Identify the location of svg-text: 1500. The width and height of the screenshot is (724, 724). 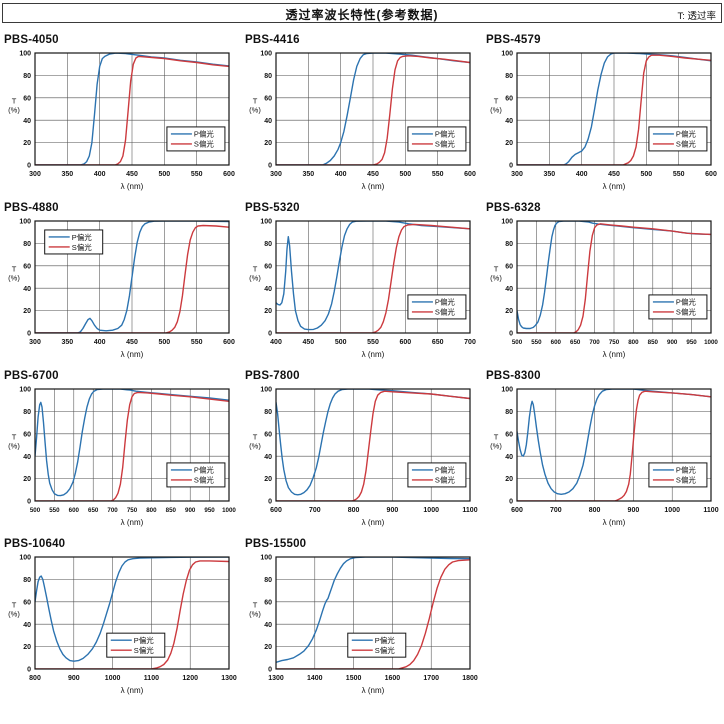
(354, 678).